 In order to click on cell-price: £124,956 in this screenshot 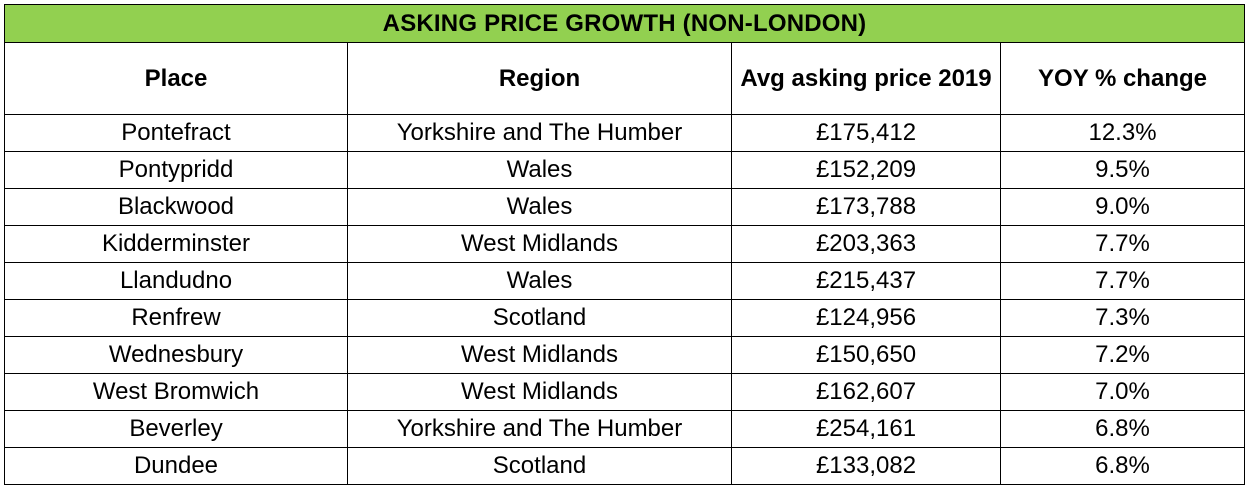, I will do `click(866, 318)`.